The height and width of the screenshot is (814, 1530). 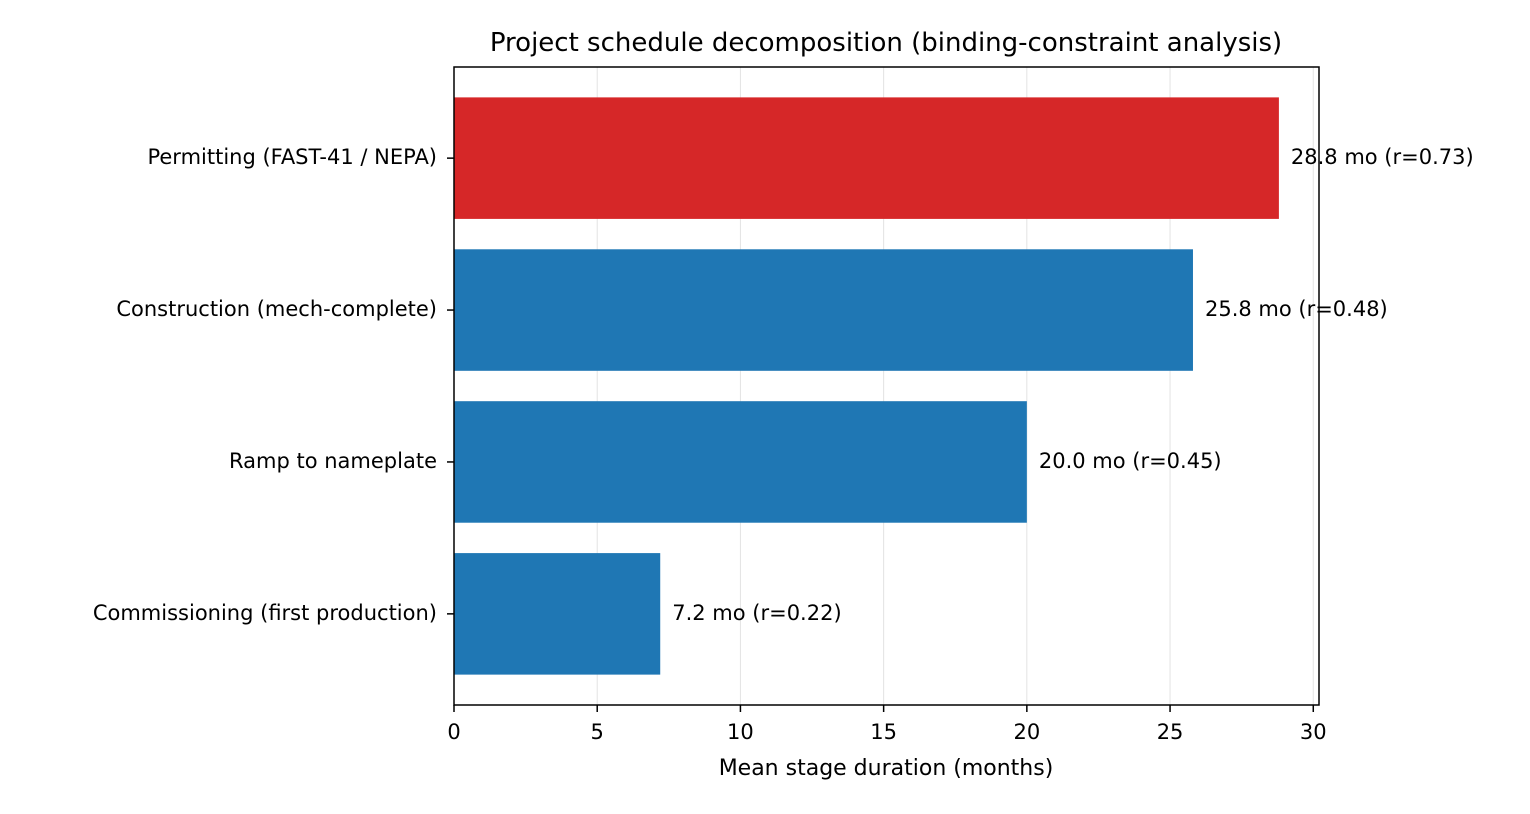 What do you see at coordinates (1170, 732) in the screenshot?
I see `x-tick-label: 25` at bounding box center [1170, 732].